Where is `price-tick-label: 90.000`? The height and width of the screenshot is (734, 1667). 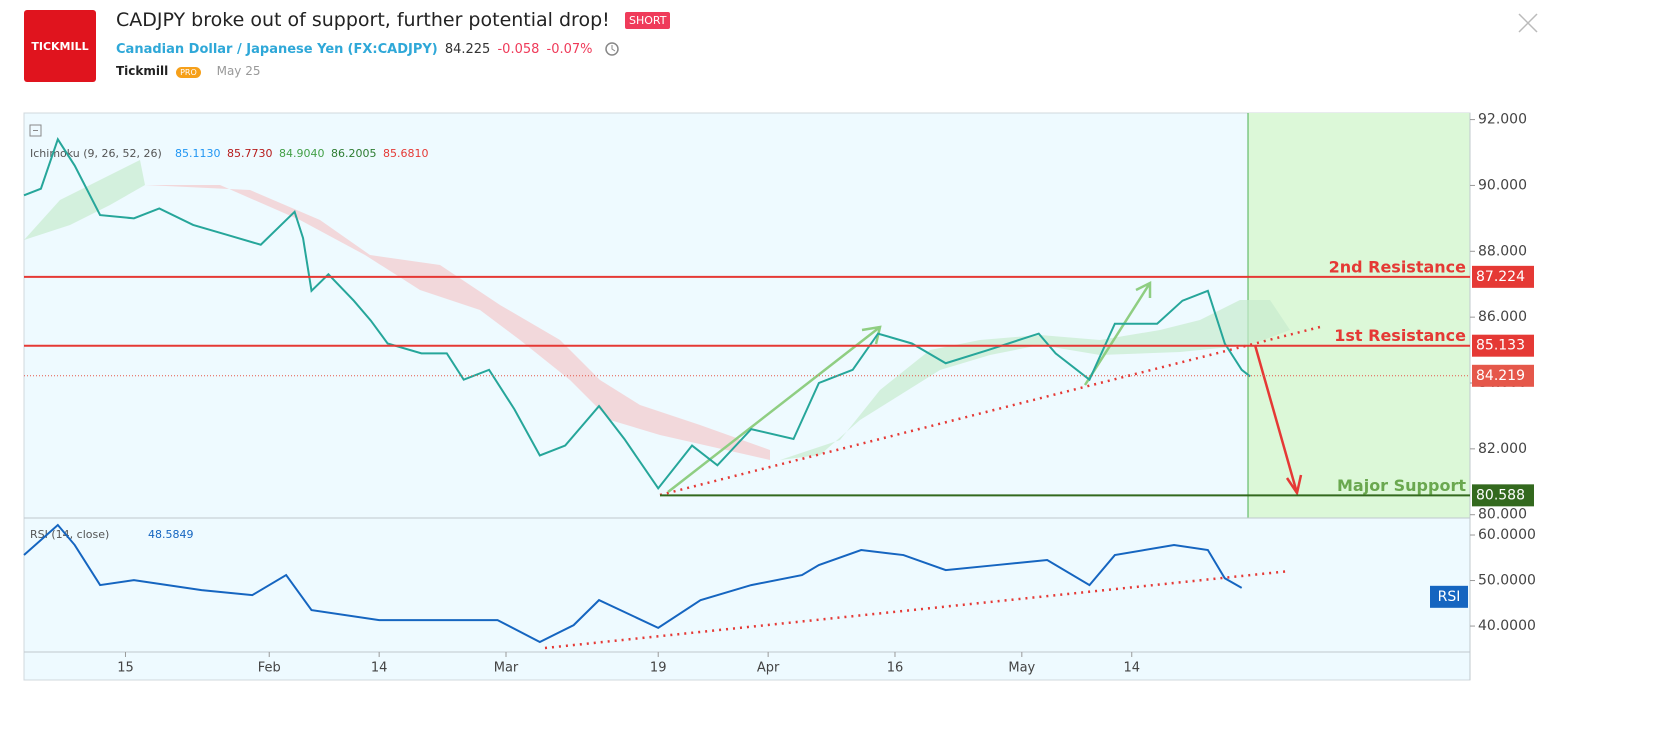 price-tick-label: 90.000 is located at coordinates (1502, 185).